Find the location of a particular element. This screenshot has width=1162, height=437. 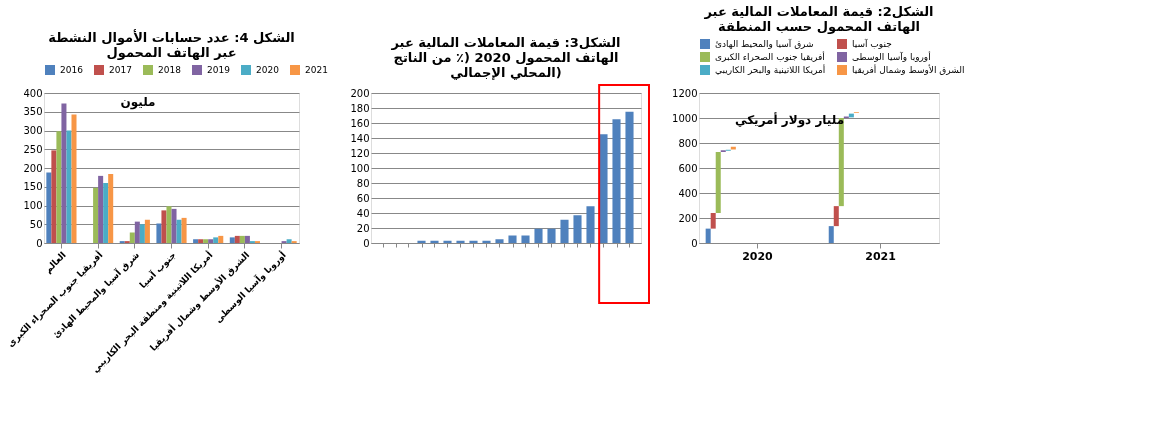

x-tick-label: العالم is located at coordinates (55, 262).